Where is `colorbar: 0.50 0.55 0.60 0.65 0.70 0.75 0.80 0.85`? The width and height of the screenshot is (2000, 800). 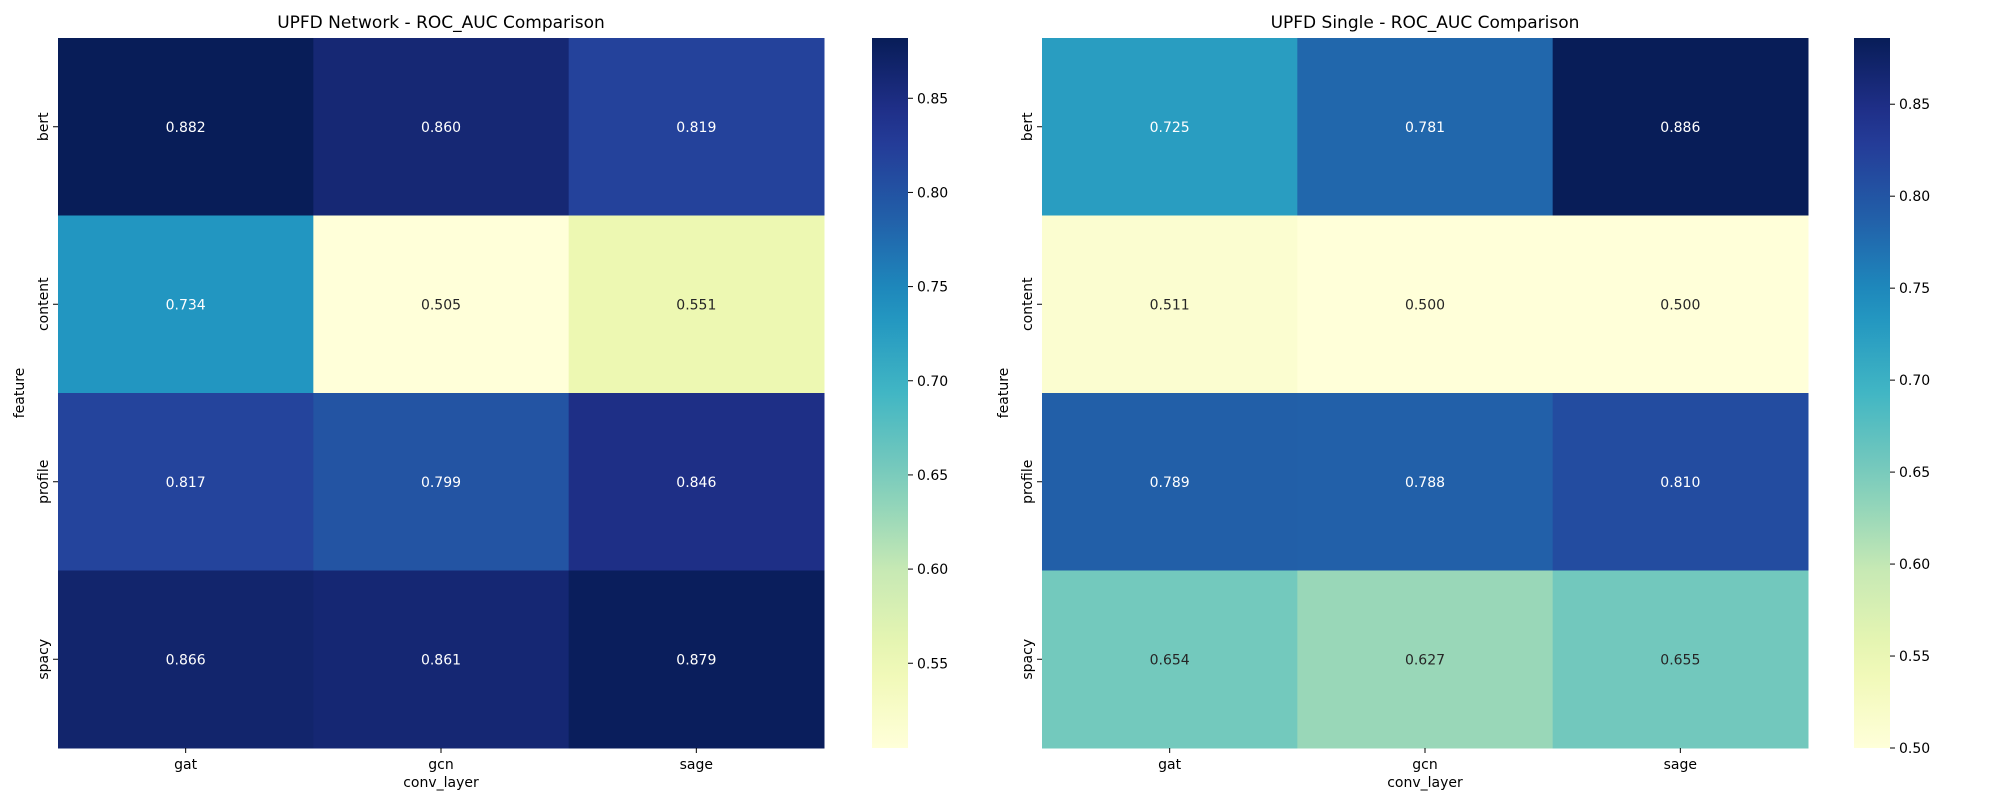
colorbar: 0.50 0.55 0.60 0.65 0.70 0.75 0.80 0.85 is located at coordinates (1892, 397).